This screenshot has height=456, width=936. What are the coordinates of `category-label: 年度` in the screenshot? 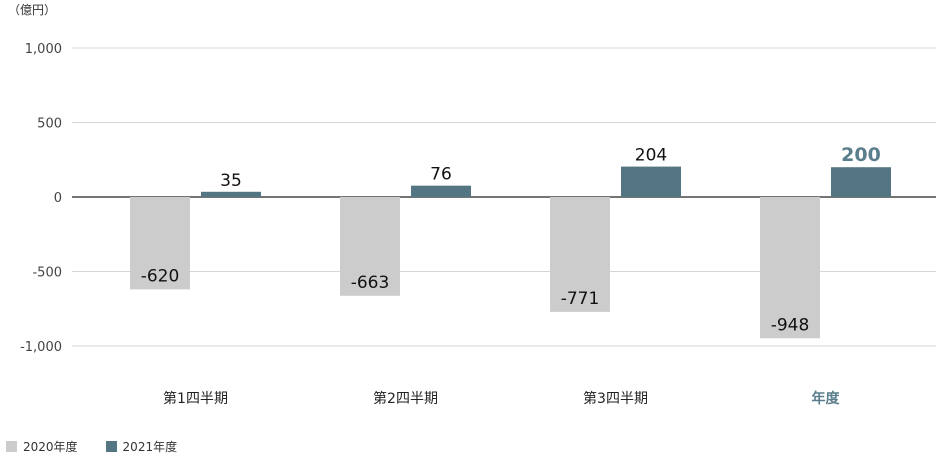 It's located at (826, 398).